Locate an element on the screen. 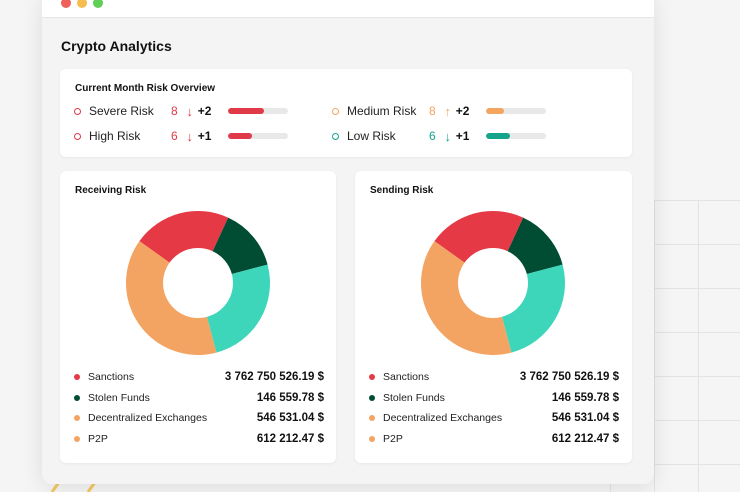 Image resolution: width=740 pixels, height=492 pixels. close-window-button is located at coordinates (66, 4).